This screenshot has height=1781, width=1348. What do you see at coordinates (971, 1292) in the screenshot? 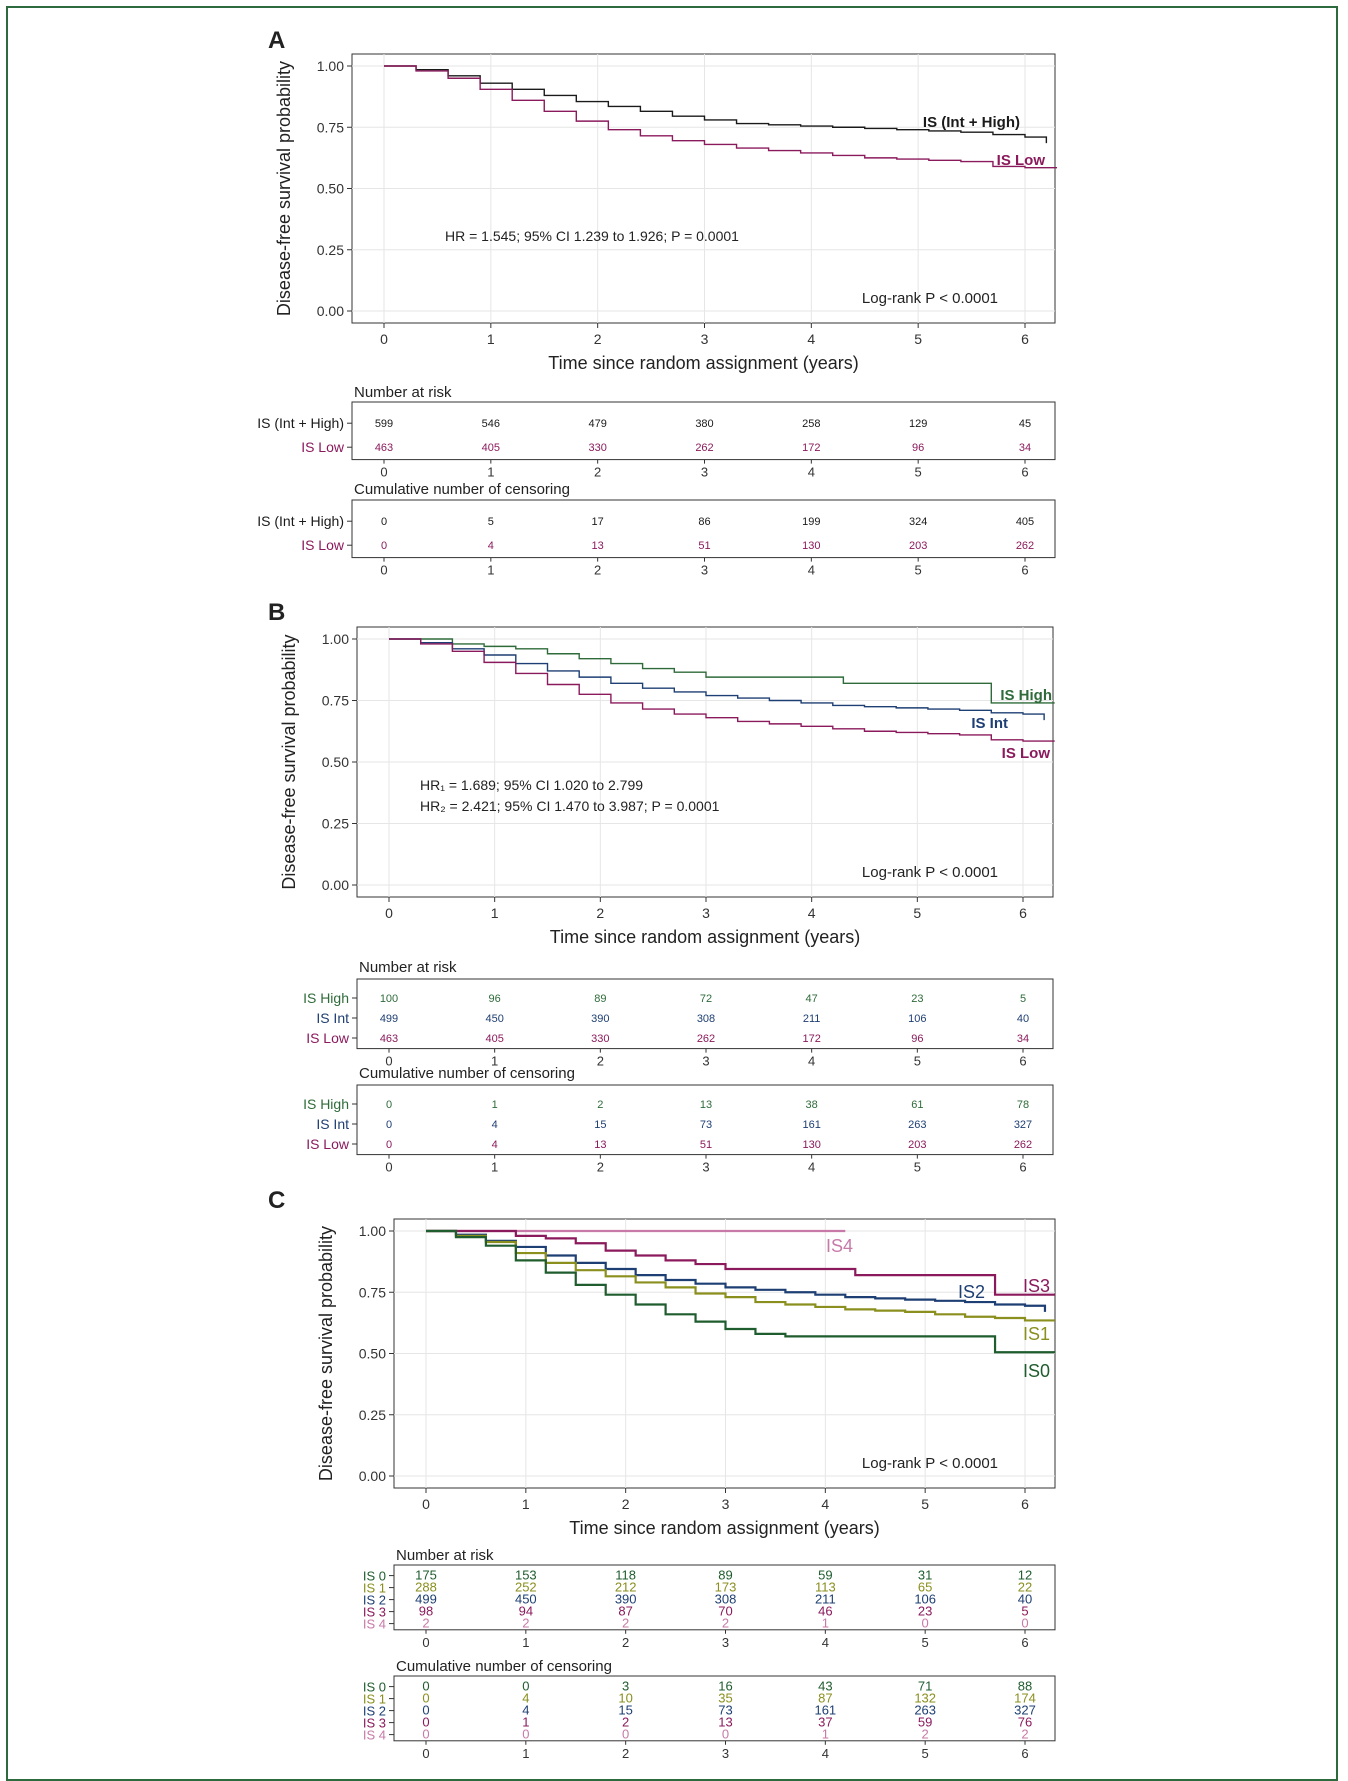
I see `series-label: IS2` at bounding box center [971, 1292].